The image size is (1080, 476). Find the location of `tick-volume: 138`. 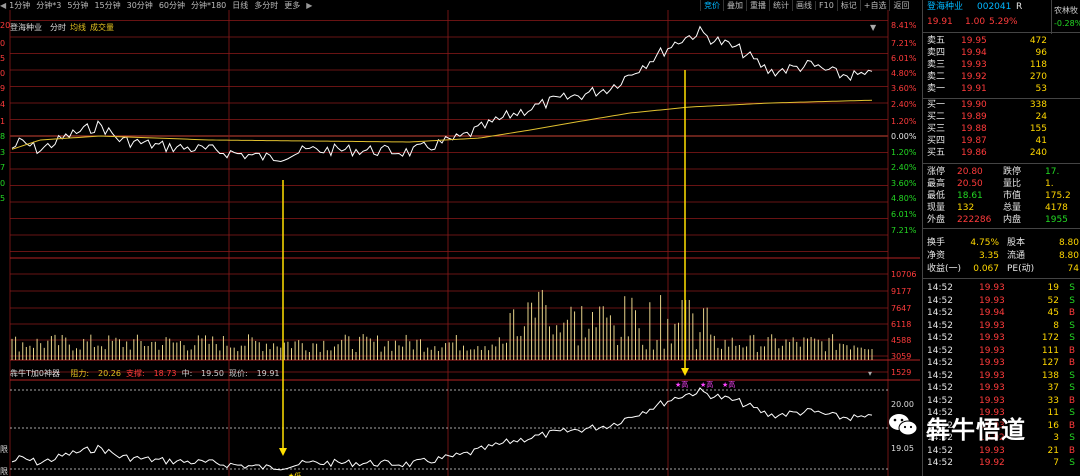

tick-volume: 138 is located at coordinates (1050, 375).